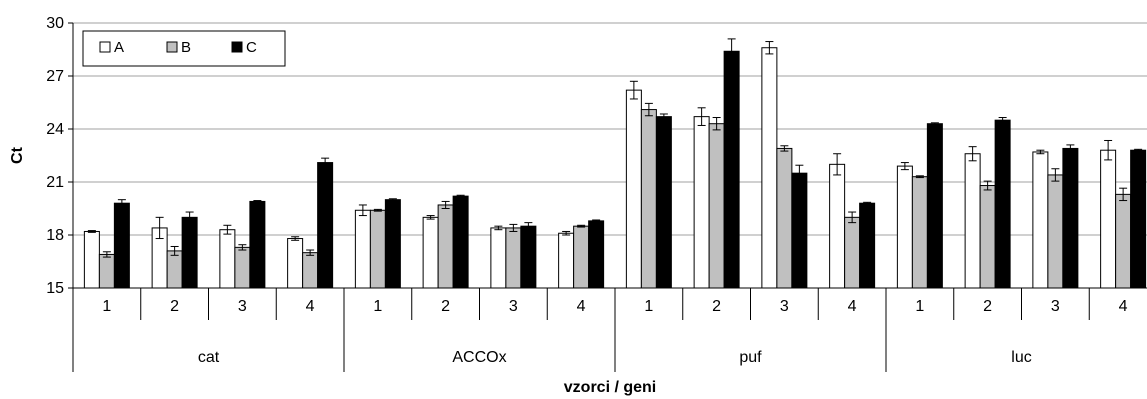 Image resolution: width=1147 pixels, height=399 pixels. I want to click on y-tick-label: 21, so click(55, 182).